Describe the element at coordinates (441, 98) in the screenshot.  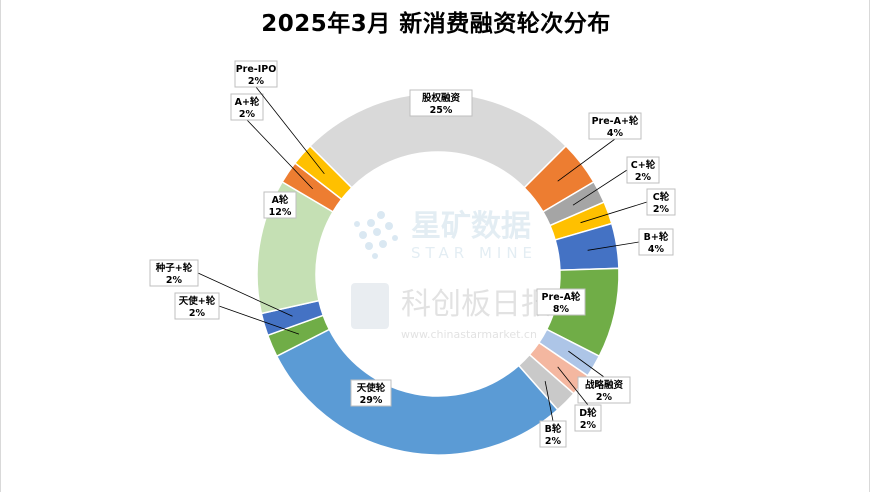
I see `slice-name-label: 股权融资` at that location.